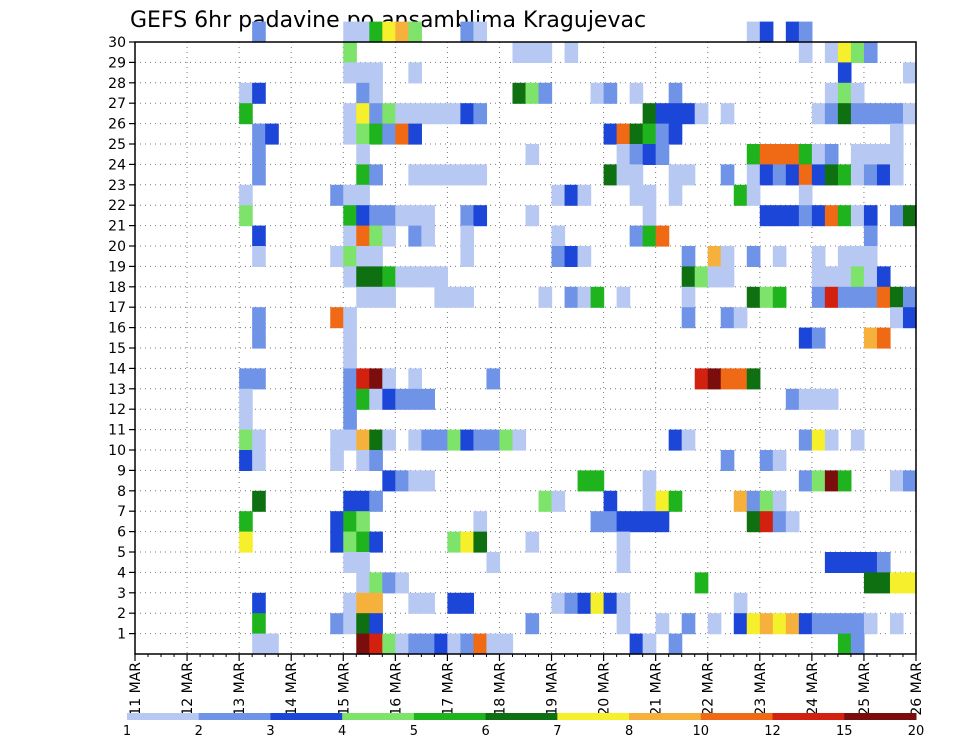 The image size is (960, 742). What do you see at coordinates (117, 206) in the screenshot?
I see `y-tick-label: 22` at bounding box center [117, 206].